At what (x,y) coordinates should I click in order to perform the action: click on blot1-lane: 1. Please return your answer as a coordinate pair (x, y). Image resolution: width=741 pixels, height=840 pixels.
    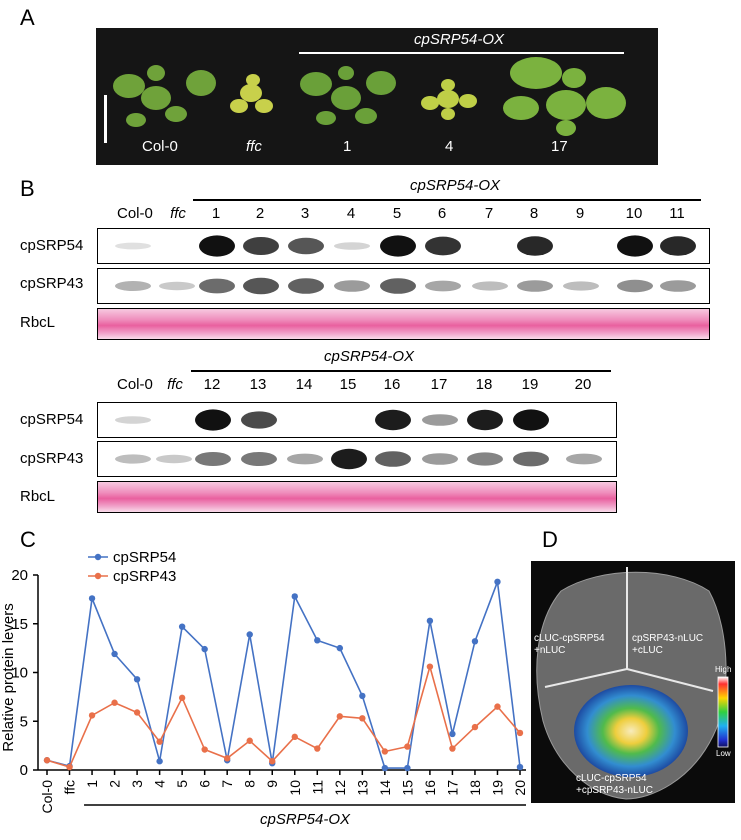
    Looking at the image, I should click on (216, 213).